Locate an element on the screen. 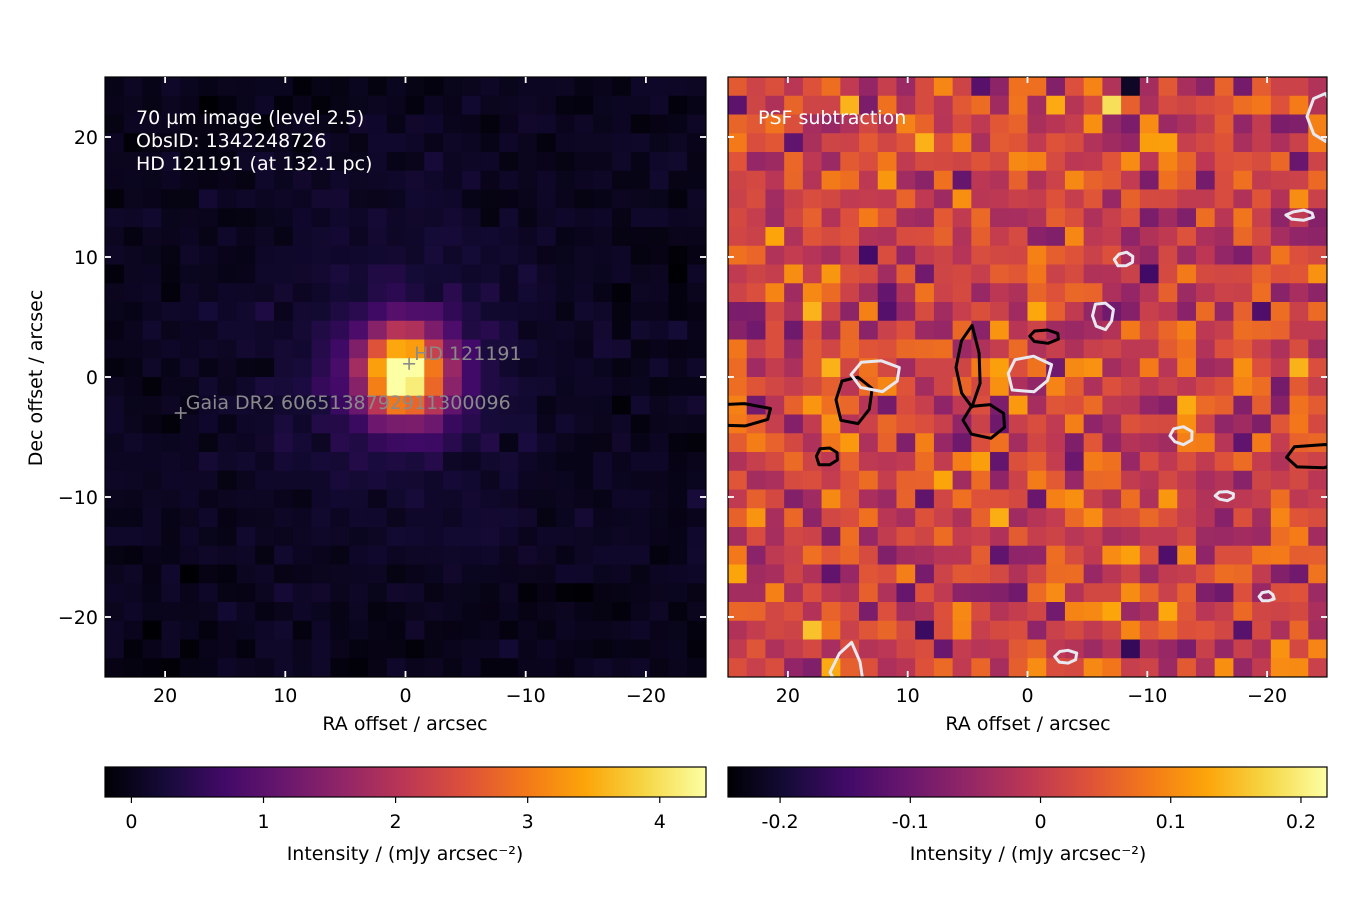  negative-contour is located at coordinates (1181, 436).